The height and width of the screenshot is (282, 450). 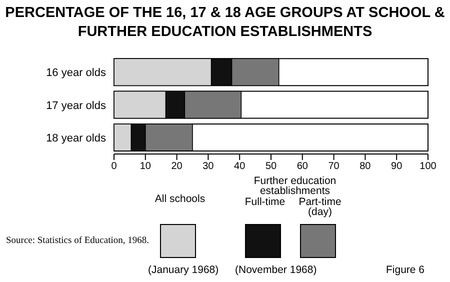 What do you see at coordinates (302, 166) in the screenshot?
I see `x-tick-label: 60` at bounding box center [302, 166].